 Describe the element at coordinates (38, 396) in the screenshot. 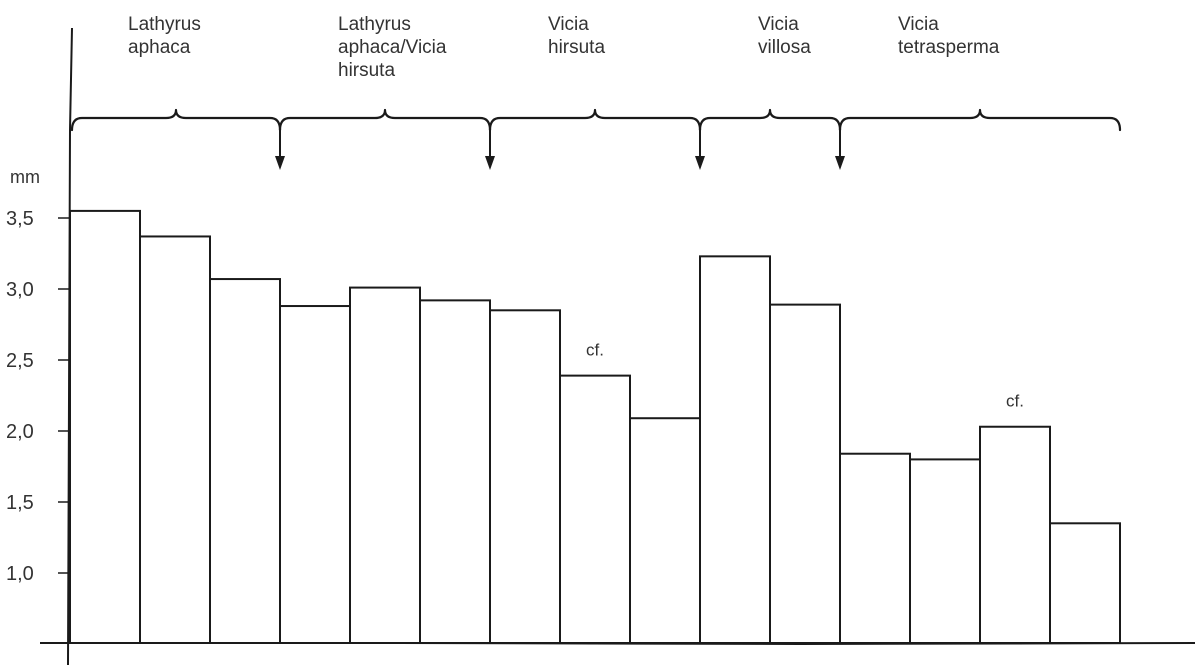

I see `y-ticks: 1,0 1,5 2,0 2,5 3,0 3,5` at that location.